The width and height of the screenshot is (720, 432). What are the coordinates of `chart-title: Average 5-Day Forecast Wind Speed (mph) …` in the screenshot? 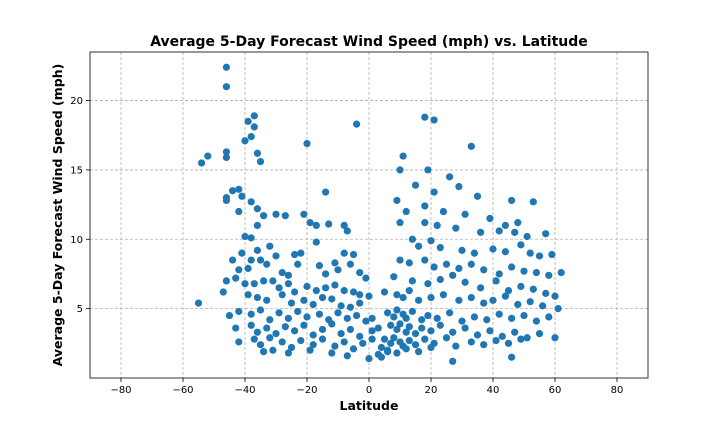 It's located at (369, 42).